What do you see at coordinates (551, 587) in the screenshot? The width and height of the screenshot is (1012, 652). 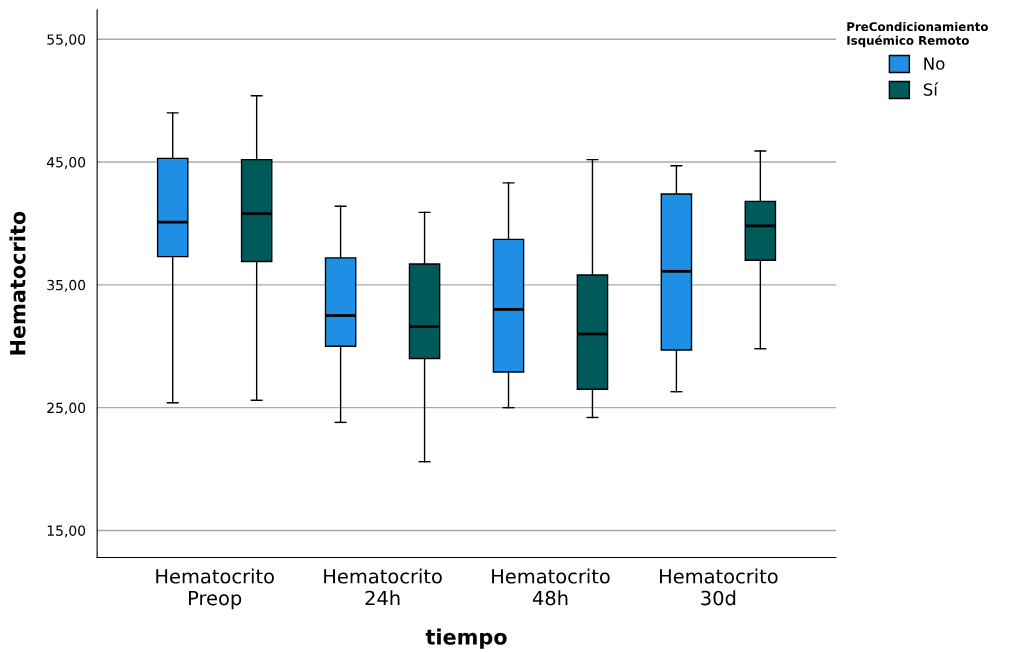 I see `x-tick-label: Hematocrito 48h` at bounding box center [551, 587].